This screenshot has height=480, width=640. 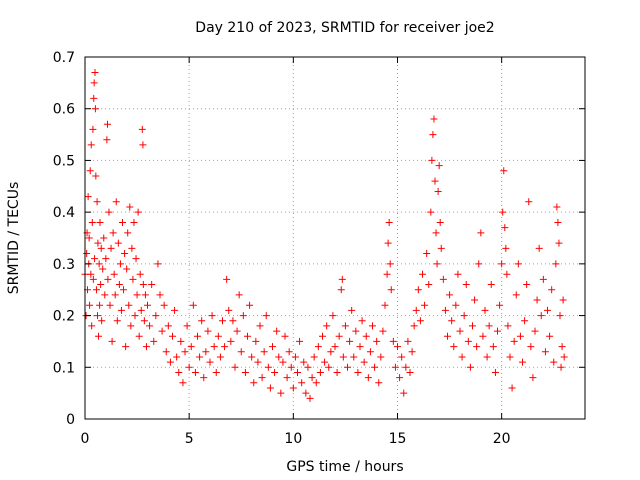 What do you see at coordinates (64, 265) in the screenshot?
I see `y-tick-label: 0.3` at bounding box center [64, 265].